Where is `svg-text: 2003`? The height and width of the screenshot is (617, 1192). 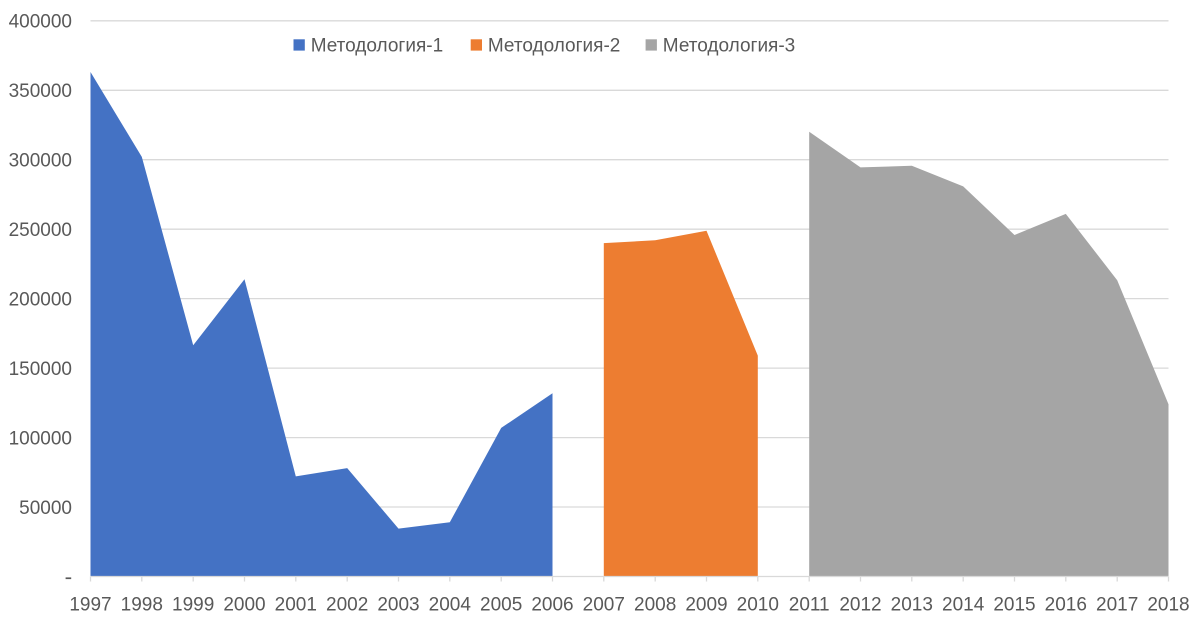
svg-text: 2003 is located at coordinates (398, 605).